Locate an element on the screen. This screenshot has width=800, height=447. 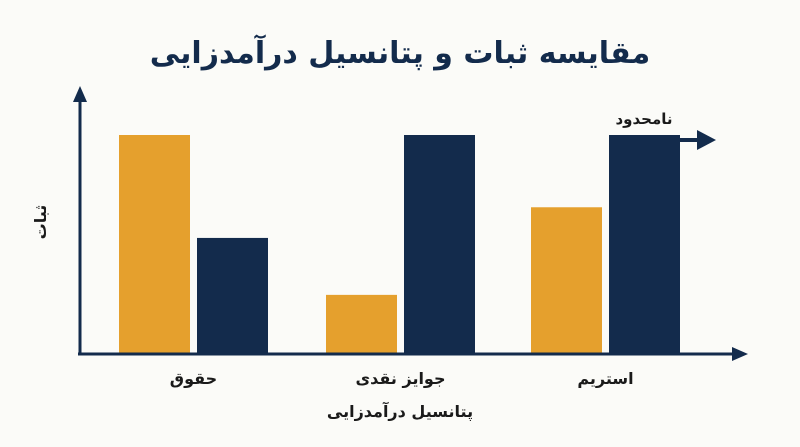
y-axis-label: ثبات is located at coordinates (40, 222).